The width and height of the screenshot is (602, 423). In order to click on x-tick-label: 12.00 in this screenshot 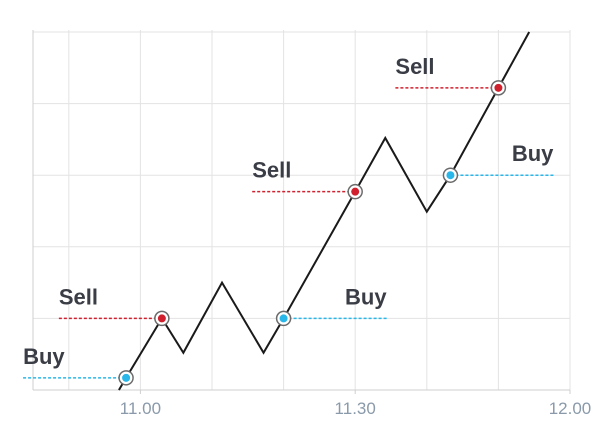, I will do `click(570, 408)`.